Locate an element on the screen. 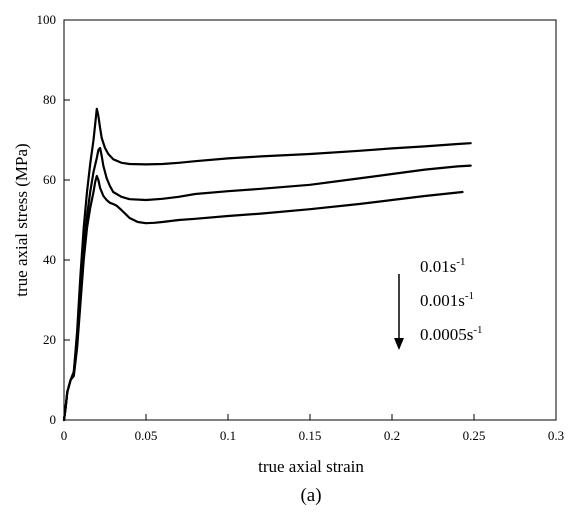  x-axis-ticks: 0 0.05 0.1 0.15 0.2 0.25 0.3 is located at coordinates (312, 428).